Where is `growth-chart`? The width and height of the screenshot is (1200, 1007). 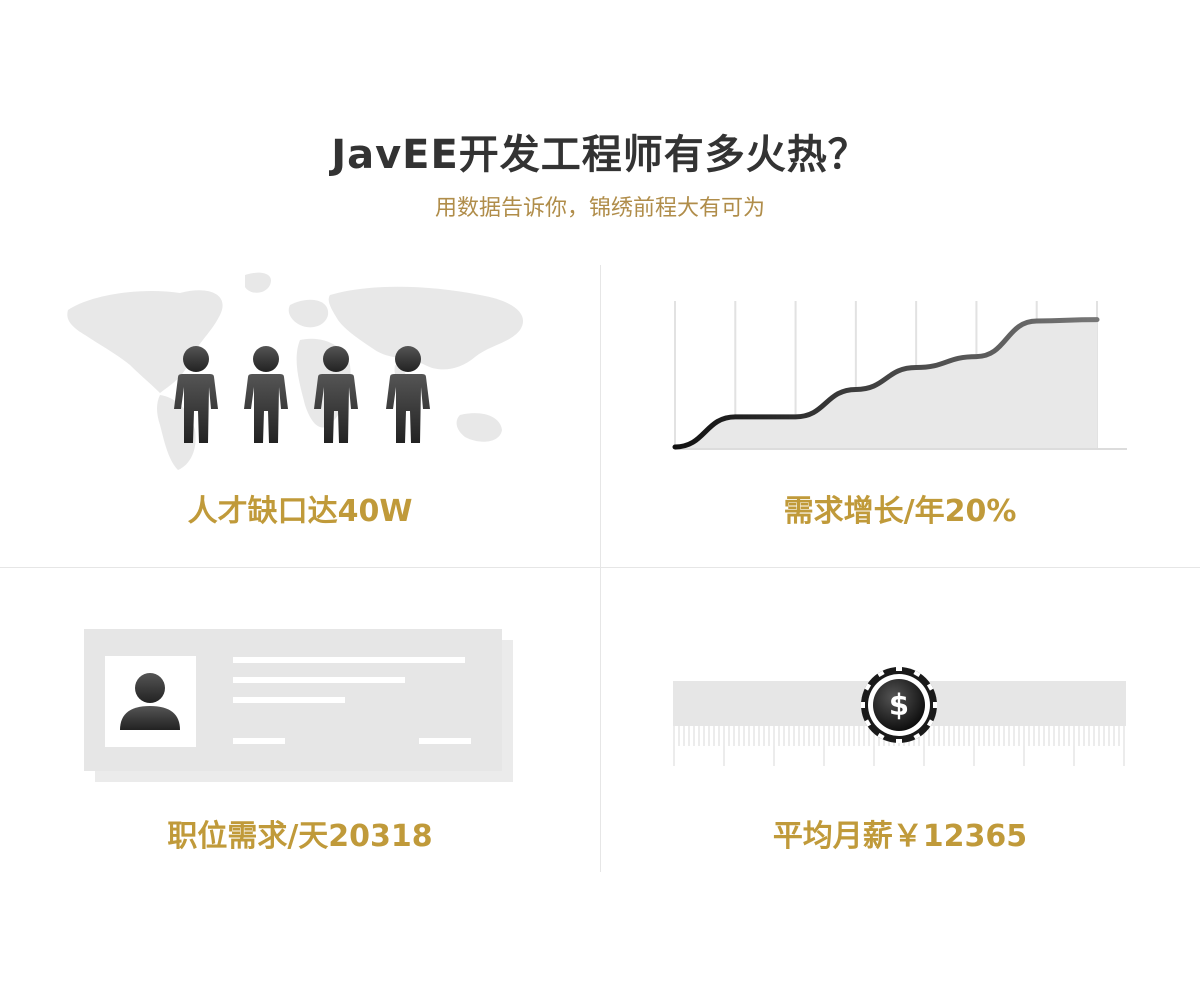
growth-chart is located at coordinates (899, 375).